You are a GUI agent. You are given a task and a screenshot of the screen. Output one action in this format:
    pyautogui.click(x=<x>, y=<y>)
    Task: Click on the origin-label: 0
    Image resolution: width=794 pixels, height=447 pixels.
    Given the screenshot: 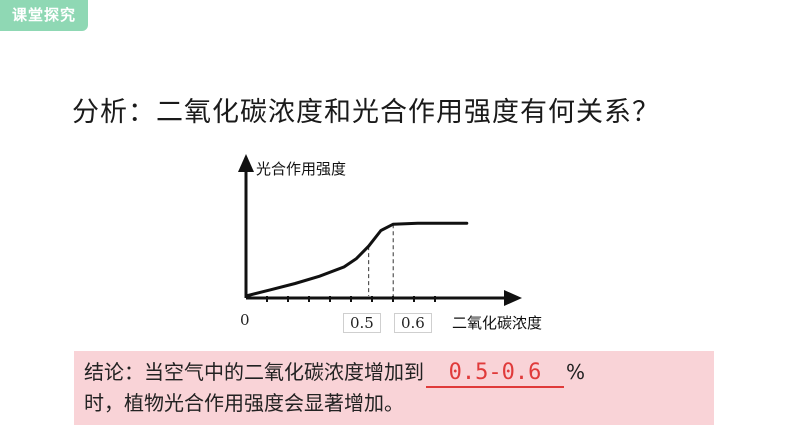 What is the action you would take?
    pyautogui.click(x=245, y=320)
    